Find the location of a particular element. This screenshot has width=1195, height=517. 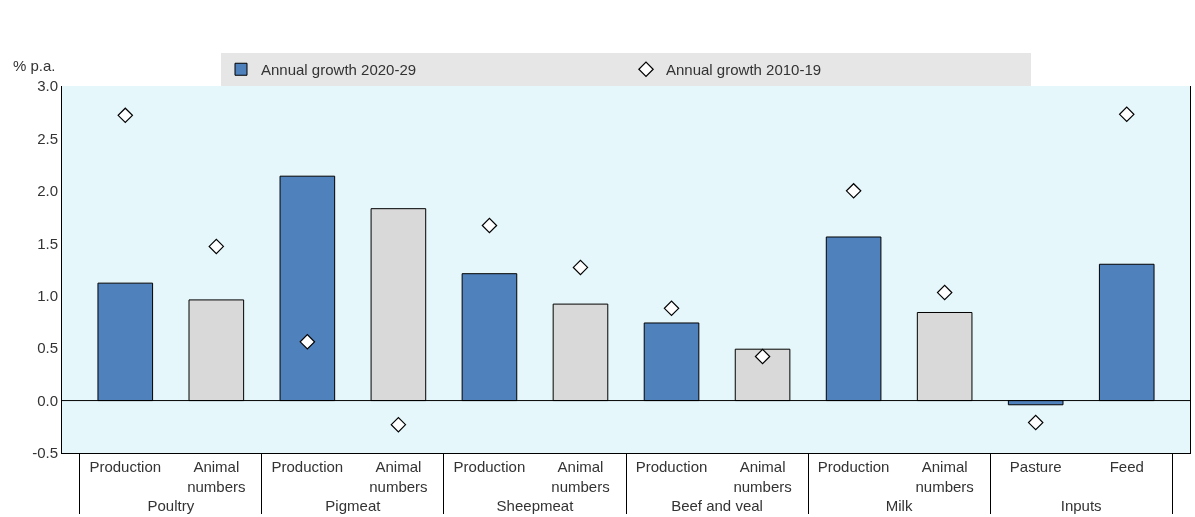

text: Inputs is located at coordinates (1081, 505).